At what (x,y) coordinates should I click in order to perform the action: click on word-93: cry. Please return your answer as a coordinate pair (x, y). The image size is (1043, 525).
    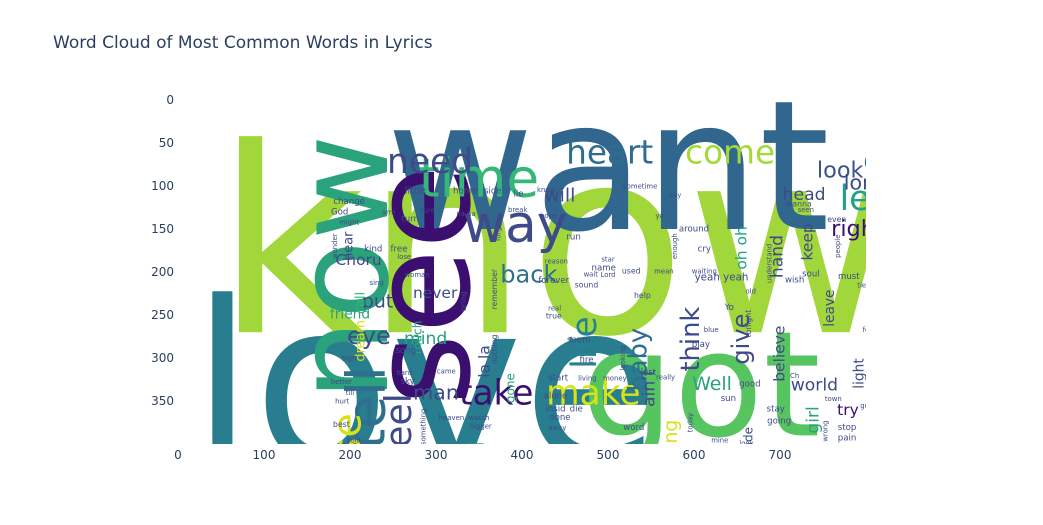
    Looking at the image, I should click on (704, 249).